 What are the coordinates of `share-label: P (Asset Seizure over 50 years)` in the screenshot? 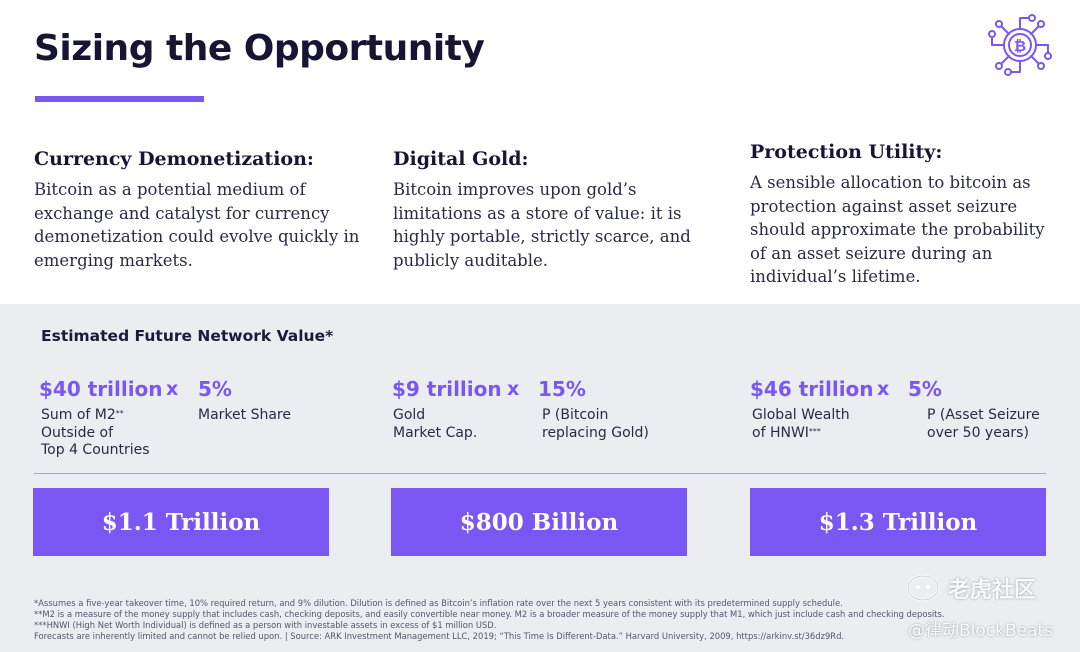 It's located at (983, 424).